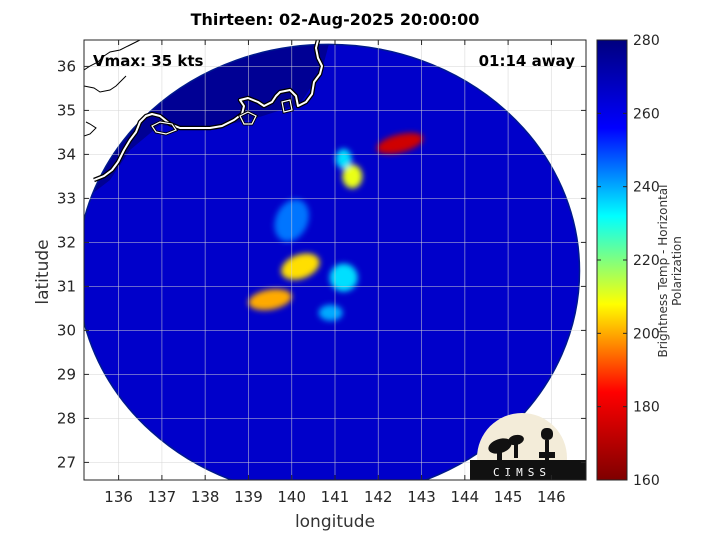 This screenshot has height=540, width=720. I want to click on colorbar-tick-label: 200, so click(646, 334).